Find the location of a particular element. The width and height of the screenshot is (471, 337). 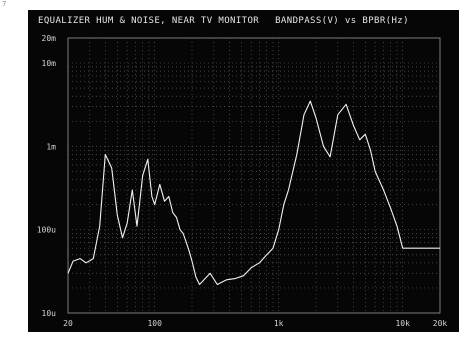

chart-subtitle: BANDPASS(V) vs BPBR(Hz) is located at coordinates (342, 21).